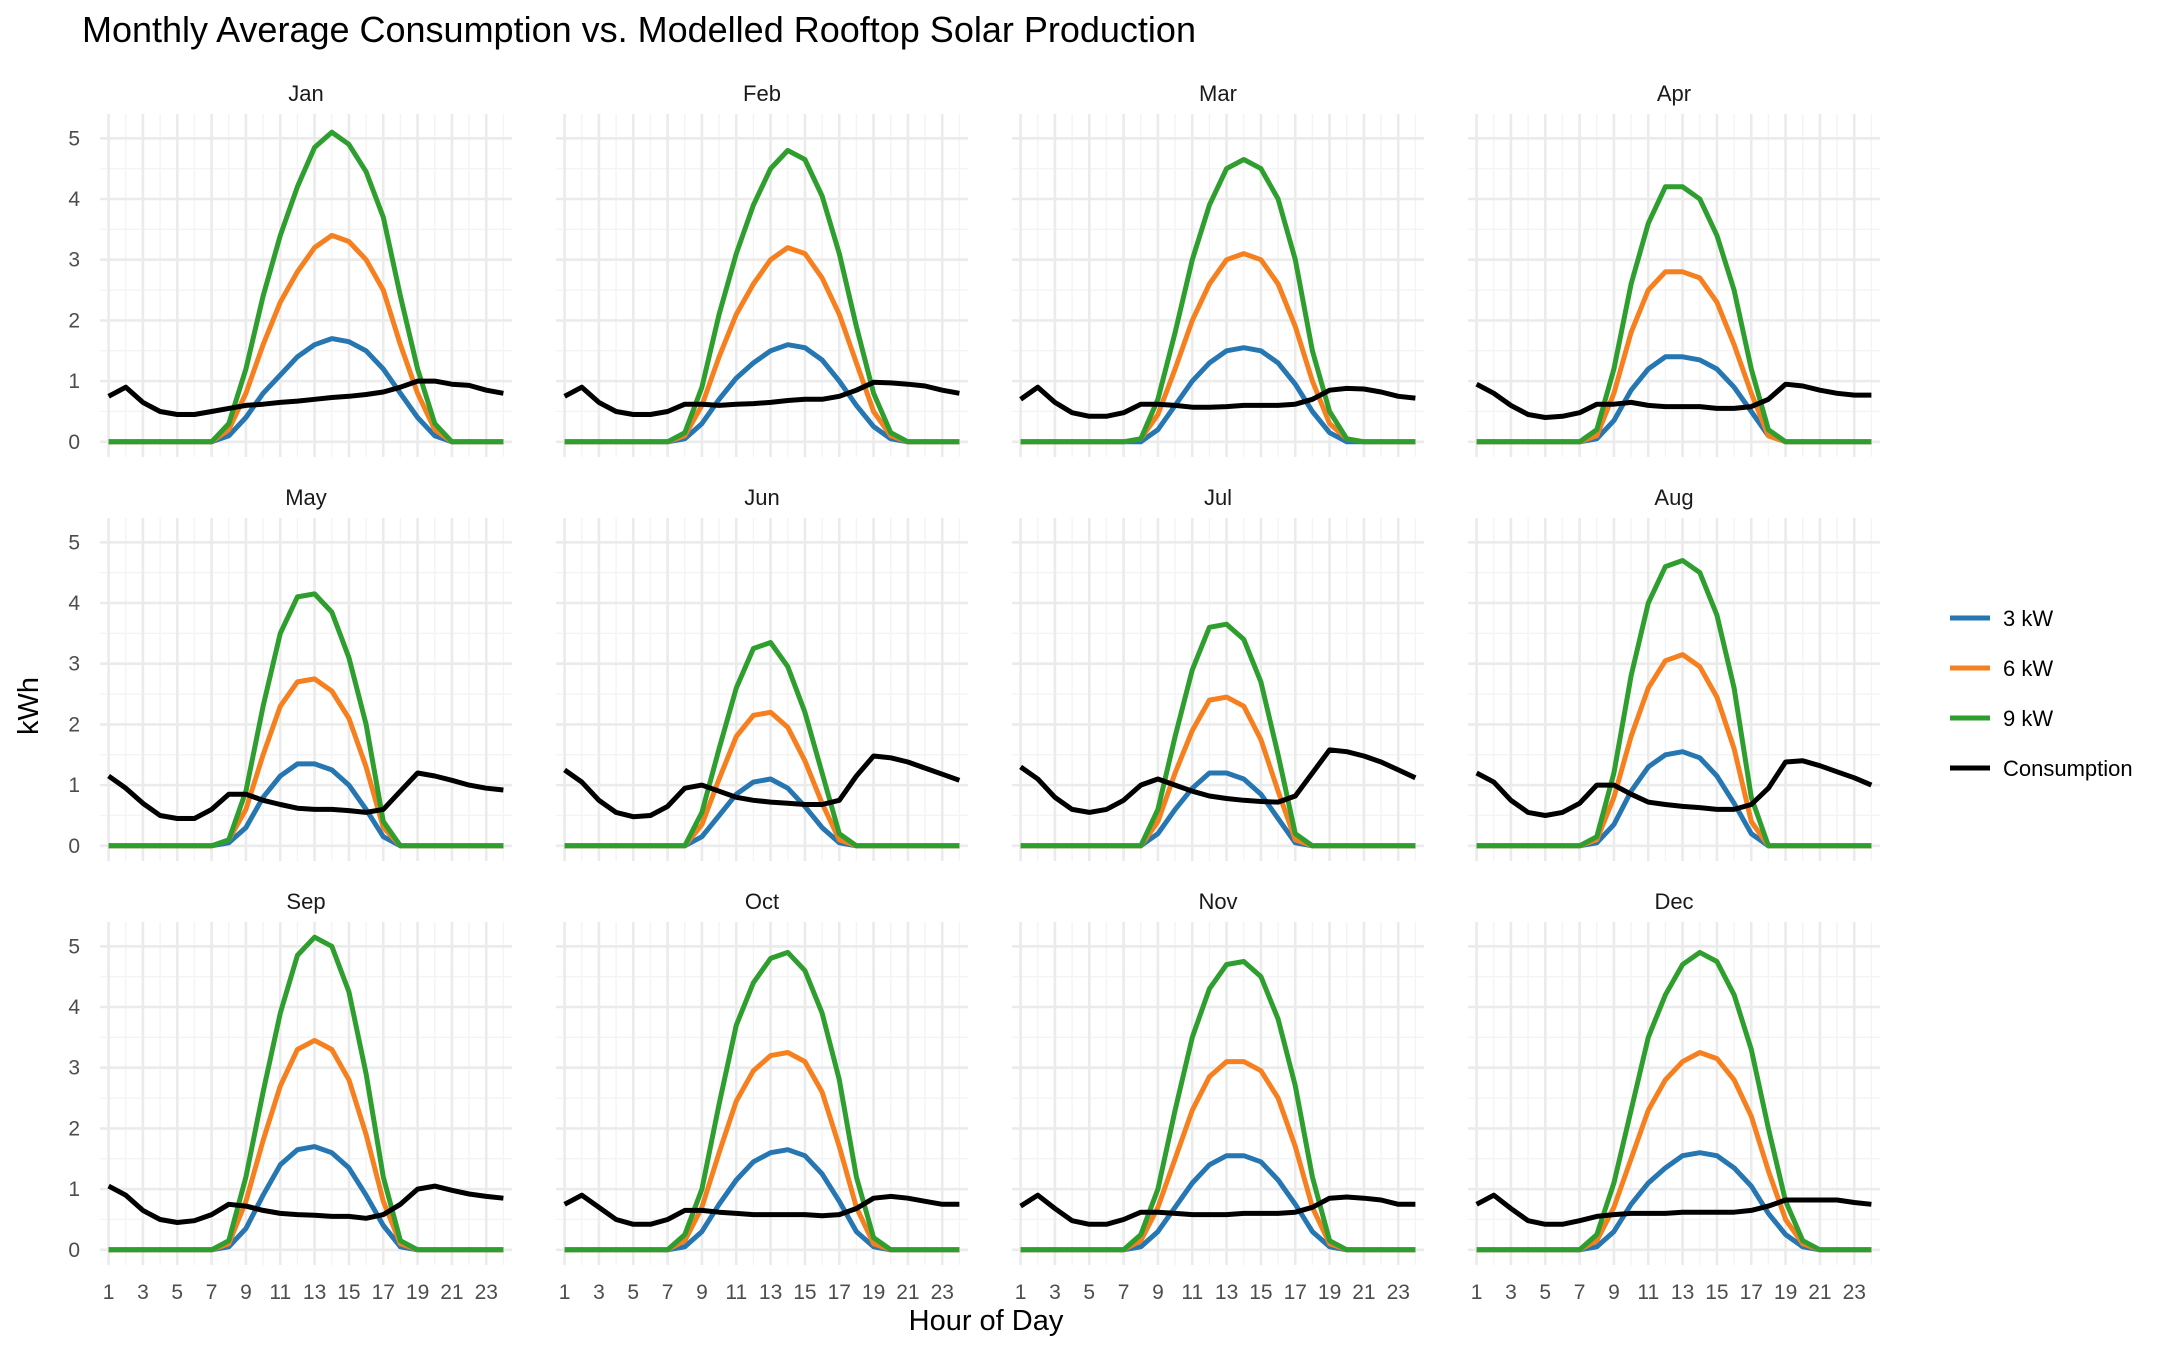 The image size is (2170, 1348). Describe the element at coordinates (1674, 673) in the screenshot. I see `panel-aug: Aug` at that location.